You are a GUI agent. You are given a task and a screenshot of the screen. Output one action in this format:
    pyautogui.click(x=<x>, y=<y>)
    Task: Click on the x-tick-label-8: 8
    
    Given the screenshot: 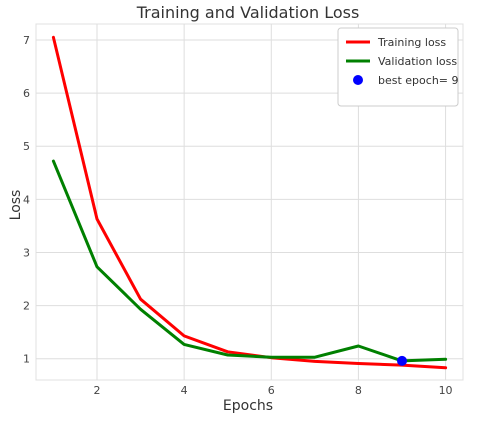 What is the action you would take?
    pyautogui.click(x=358, y=390)
    